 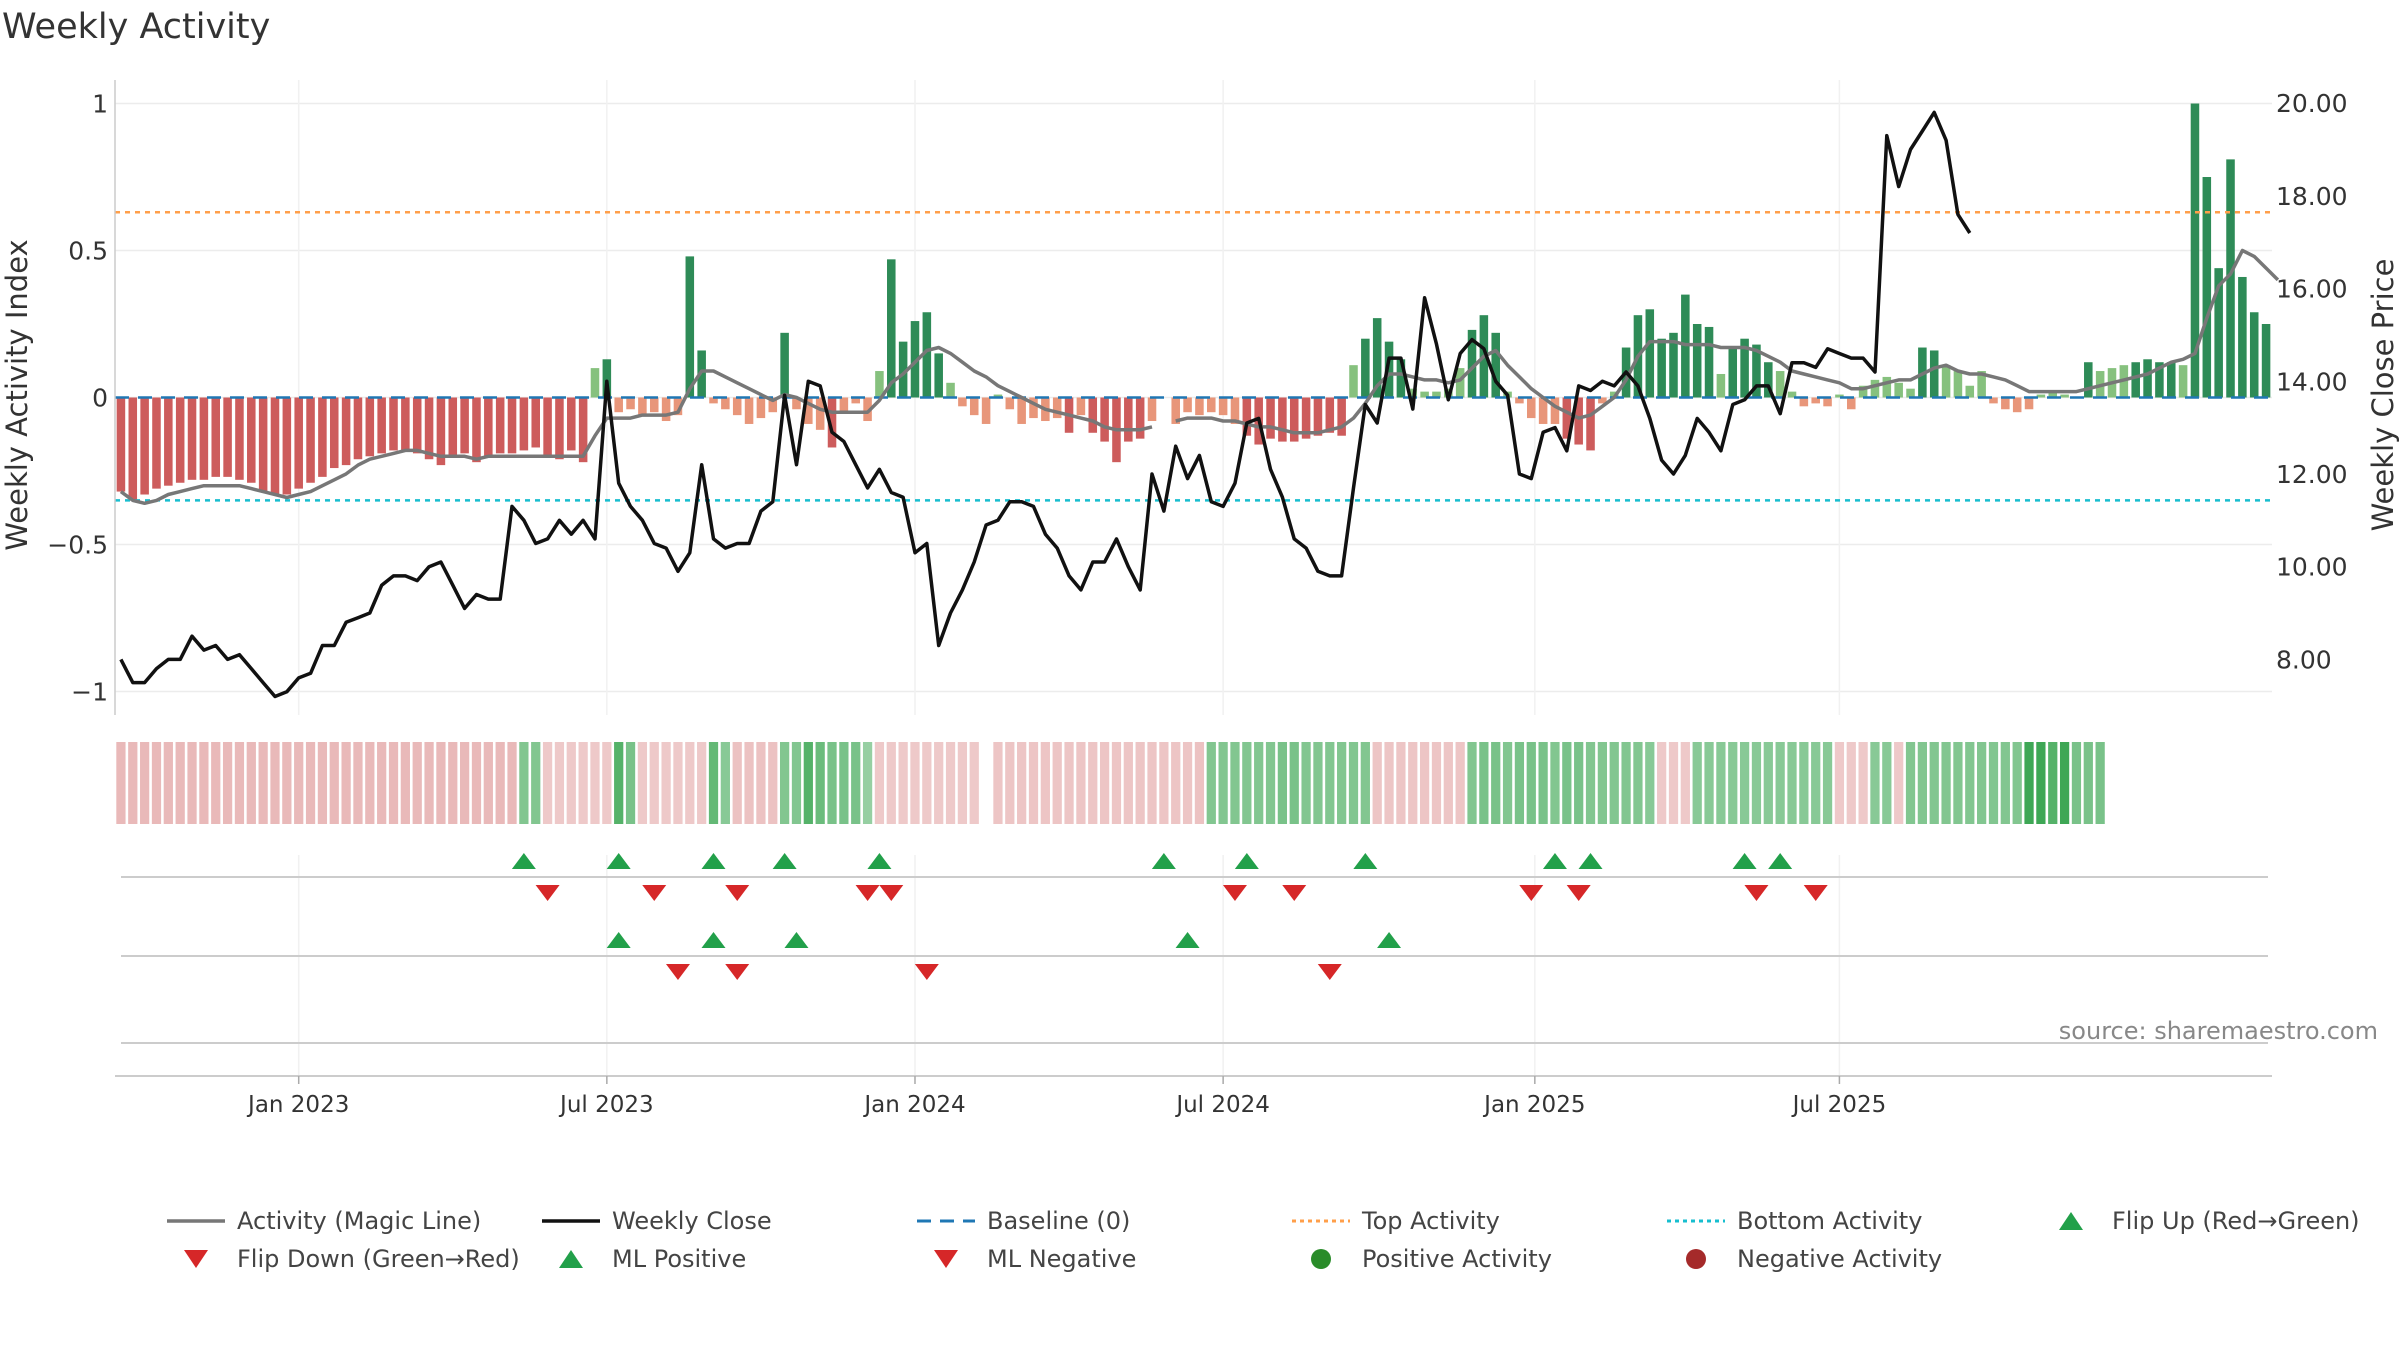 What do you see at coordinates (913, 1105) in the screenshot?
I see `x-tick-label: Jan 2024` at bounding box center [913, 1105].